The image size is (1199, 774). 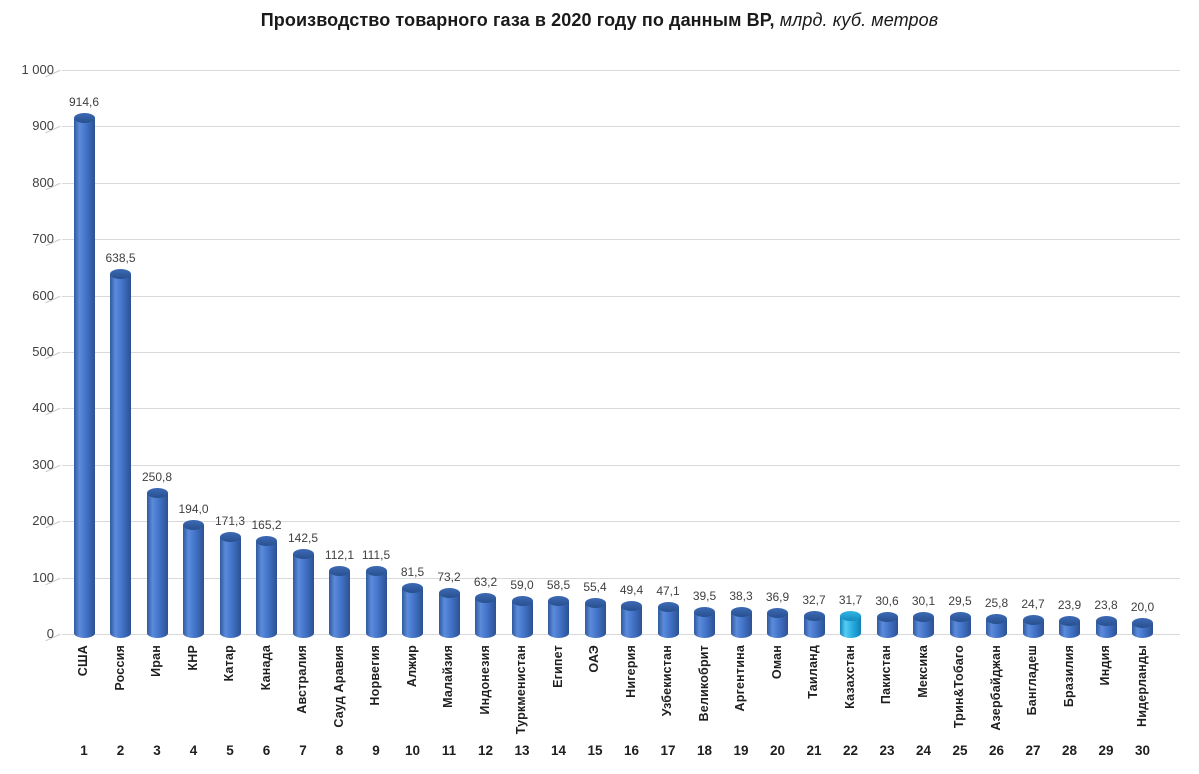 I want to click on bar-value-label: 59,0, so click(x=522, y=584).